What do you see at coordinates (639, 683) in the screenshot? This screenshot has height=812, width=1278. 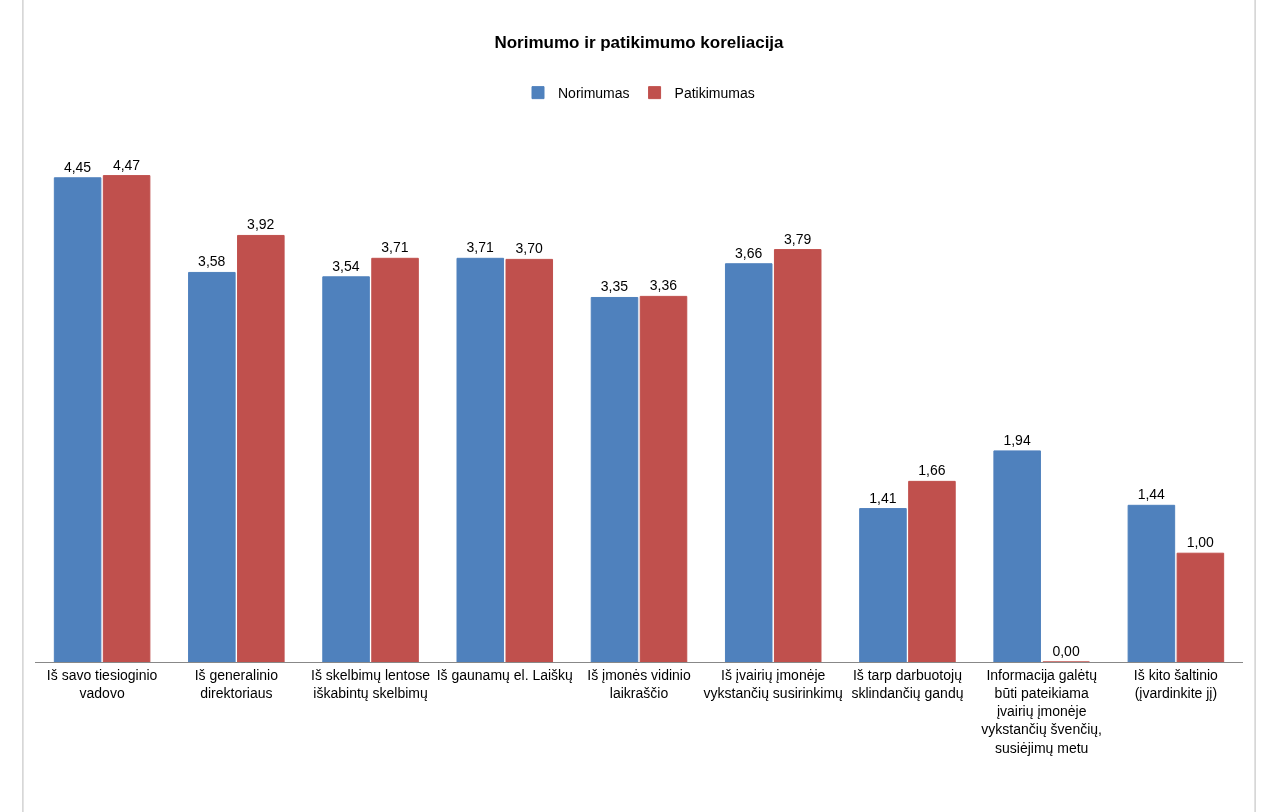 I see `x-tick-label: Iš įmonės vidinio laikraščio` at bounding box center [639, 683].